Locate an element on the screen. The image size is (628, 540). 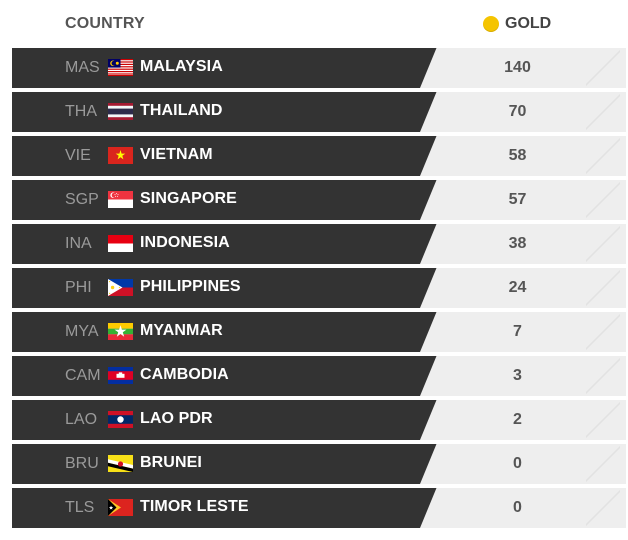
singapore-flag-icon is located at coordinates (120, 199).